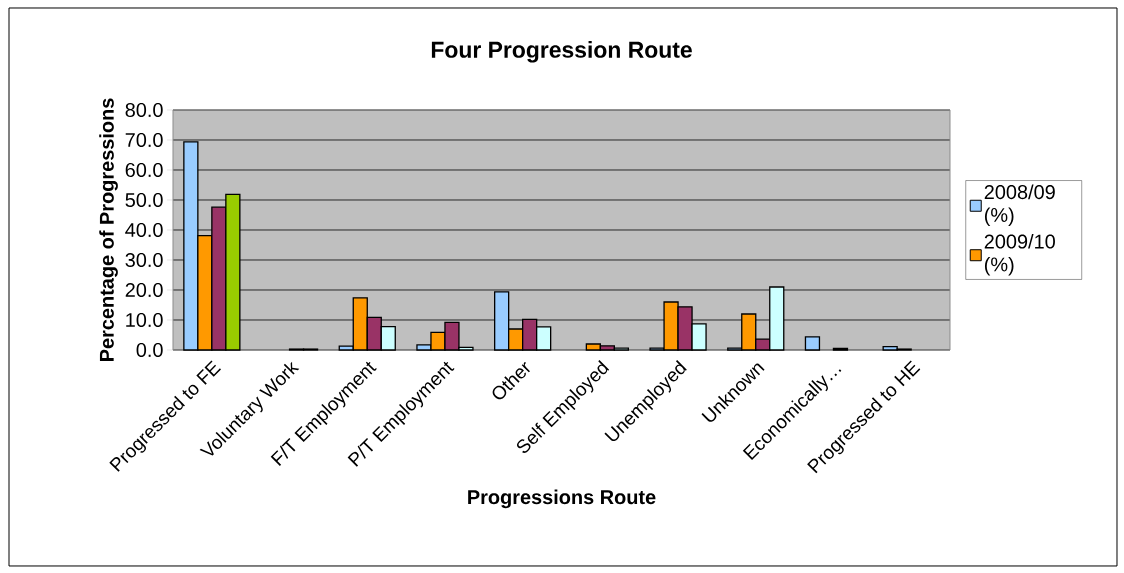 Image resolution: width=1124 pixels, height=573 pixels. I want to click on y-tick-label: 50.0, so click(144, 200).